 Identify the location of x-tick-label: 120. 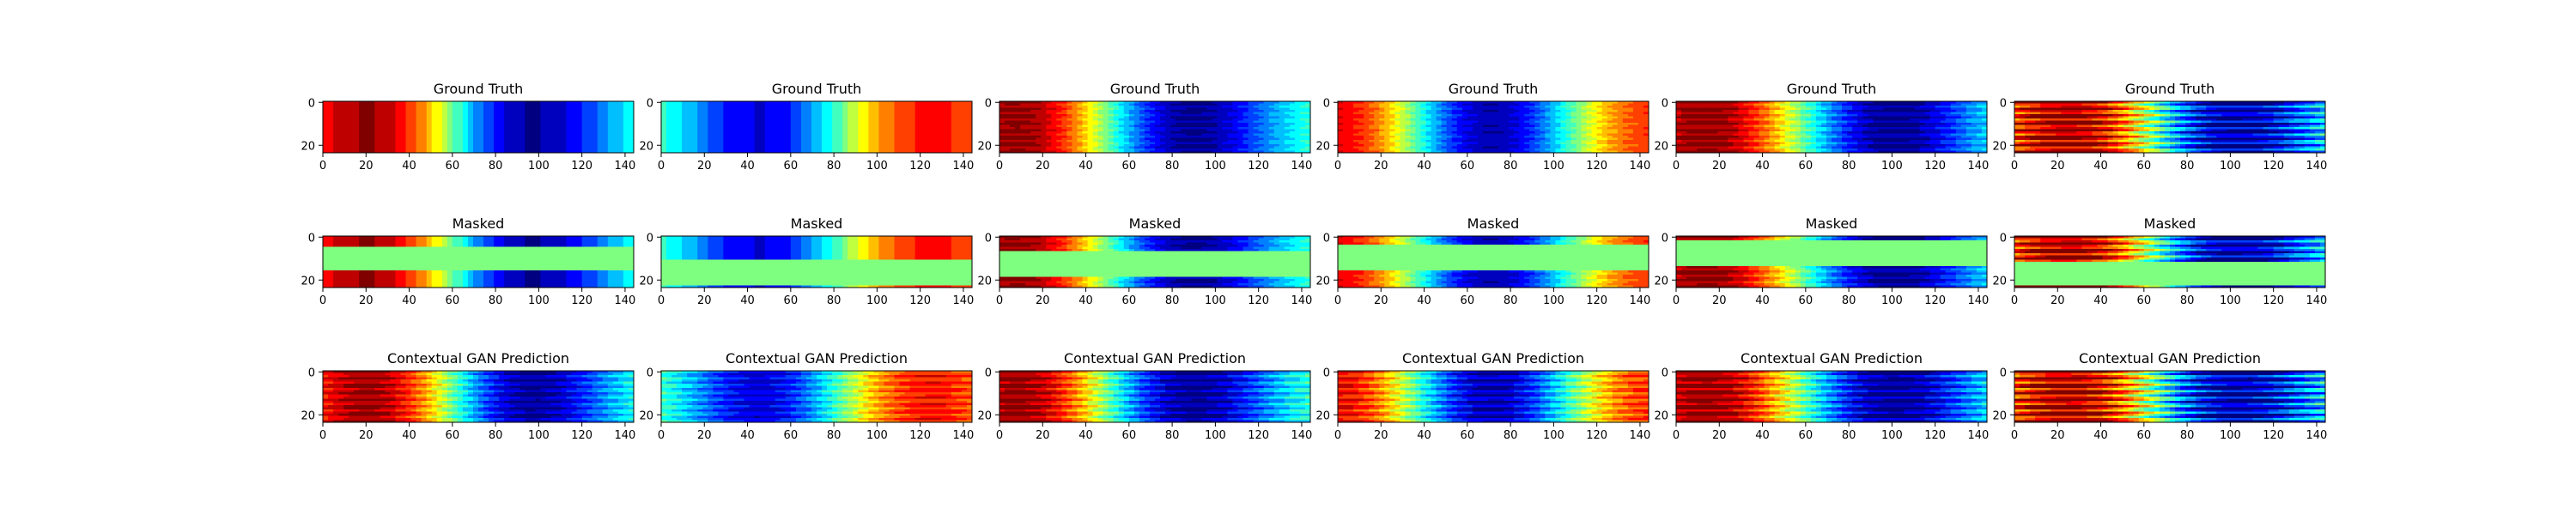
(920, 166).